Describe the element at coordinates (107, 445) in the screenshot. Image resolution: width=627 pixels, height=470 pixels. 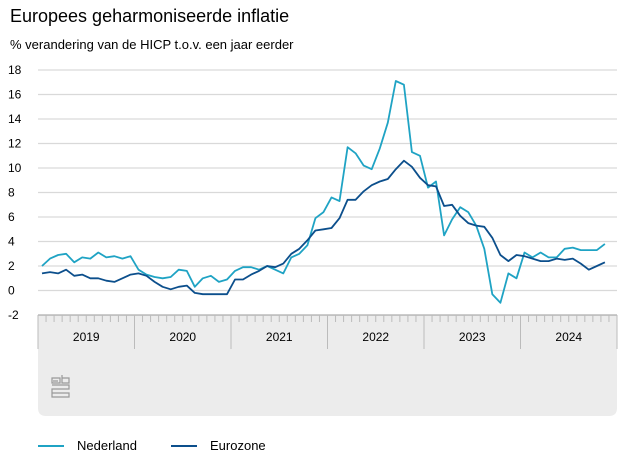
I see `legend-label: Nederland` at that location.